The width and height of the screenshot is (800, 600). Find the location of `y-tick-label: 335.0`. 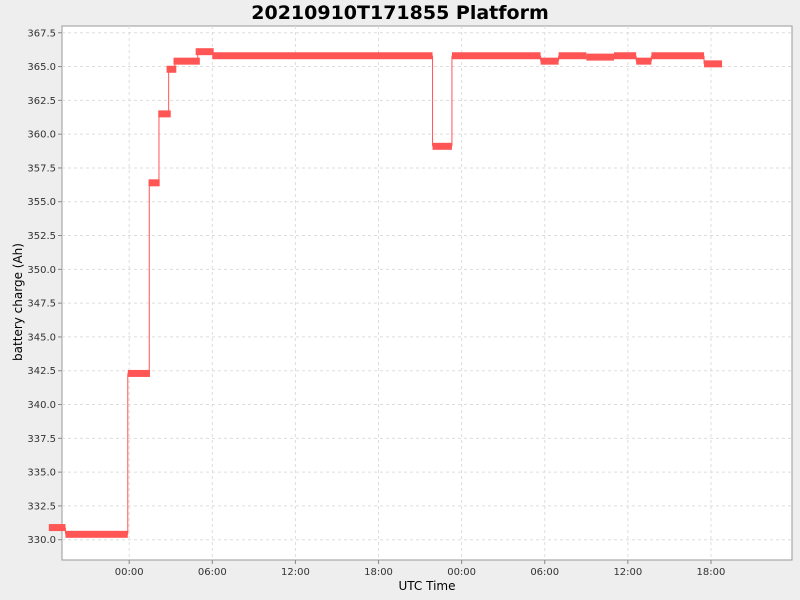

y-tick-label: 335.0 is located at coordinates (41, 473).